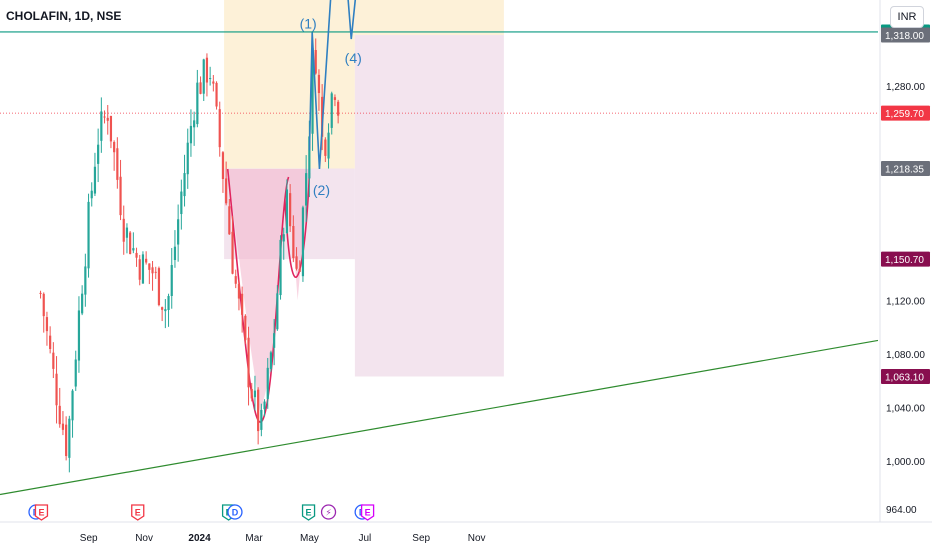  What do you see at coordinates (907, 17) in the screenshot?
I see `currency-button: INR` at bounding box center [907, 17].